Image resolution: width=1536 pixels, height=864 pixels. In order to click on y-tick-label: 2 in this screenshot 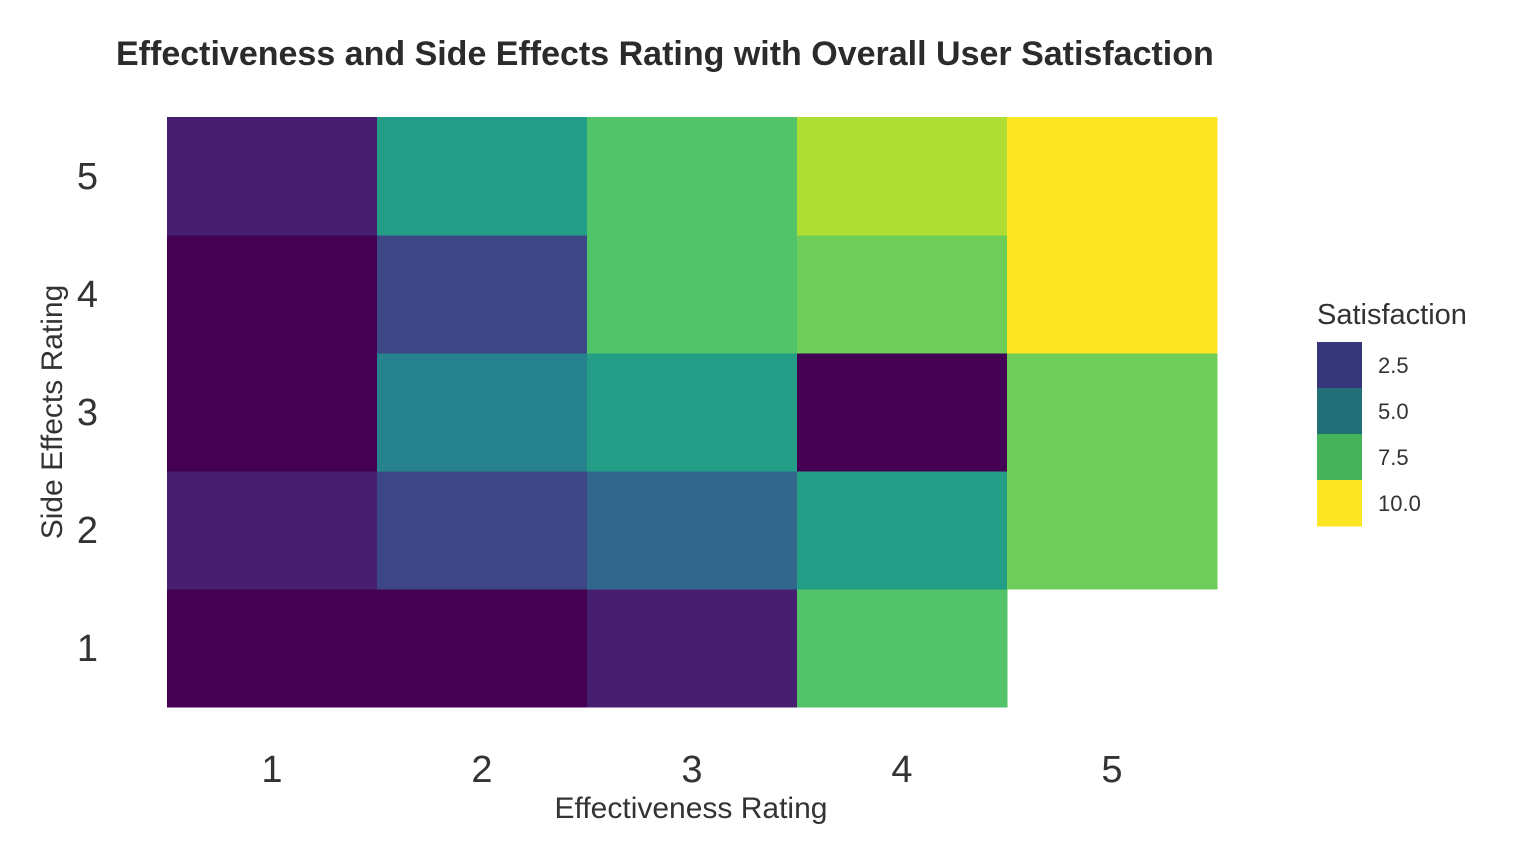, I will do `click(87, 531)`.